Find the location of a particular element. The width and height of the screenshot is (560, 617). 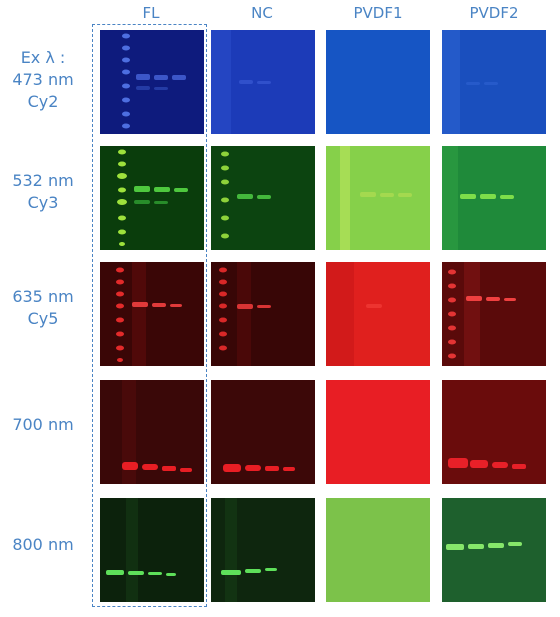

blot-fl-532nm is located at coordinates (152, 198).